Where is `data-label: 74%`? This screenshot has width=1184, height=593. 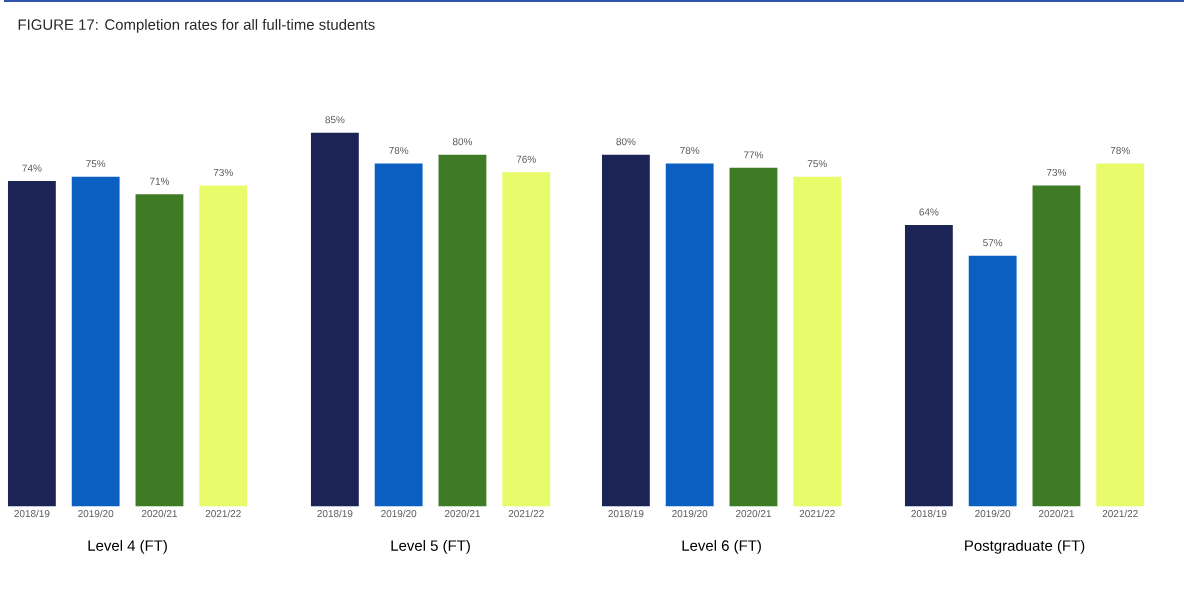
data-label: 74% is located at coordinates (32, 168).